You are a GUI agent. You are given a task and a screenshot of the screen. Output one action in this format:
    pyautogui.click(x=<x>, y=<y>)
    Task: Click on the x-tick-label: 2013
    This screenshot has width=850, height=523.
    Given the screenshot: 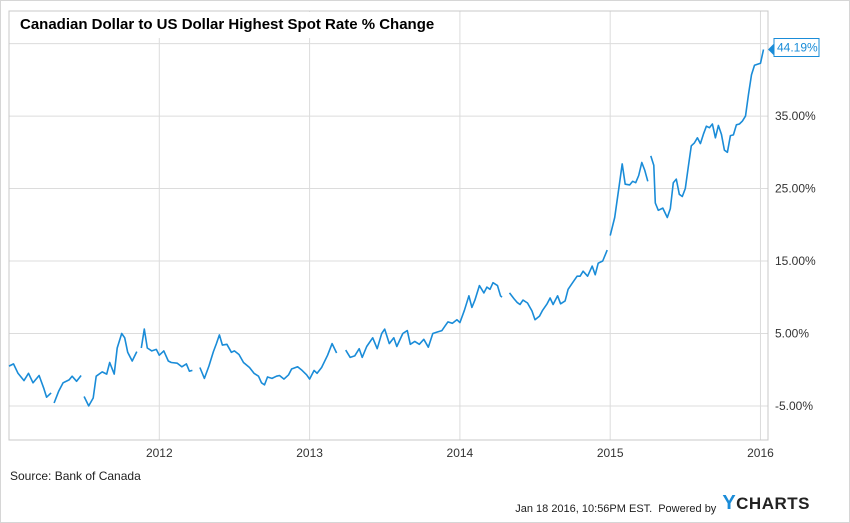 What is the action you would take?
    pyautogui.click(x=309, y=453)
    